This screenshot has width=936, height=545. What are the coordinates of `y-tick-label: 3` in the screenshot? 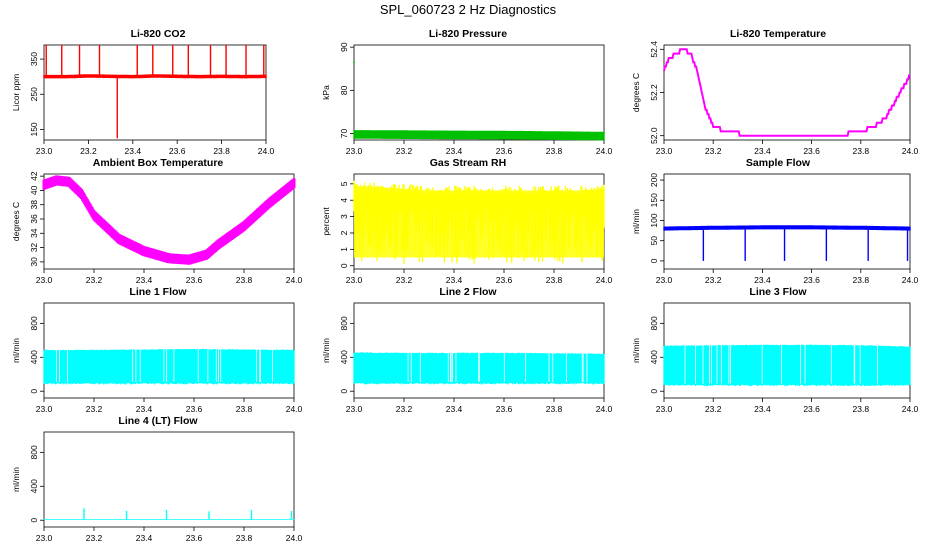 It's located at (344, 216).